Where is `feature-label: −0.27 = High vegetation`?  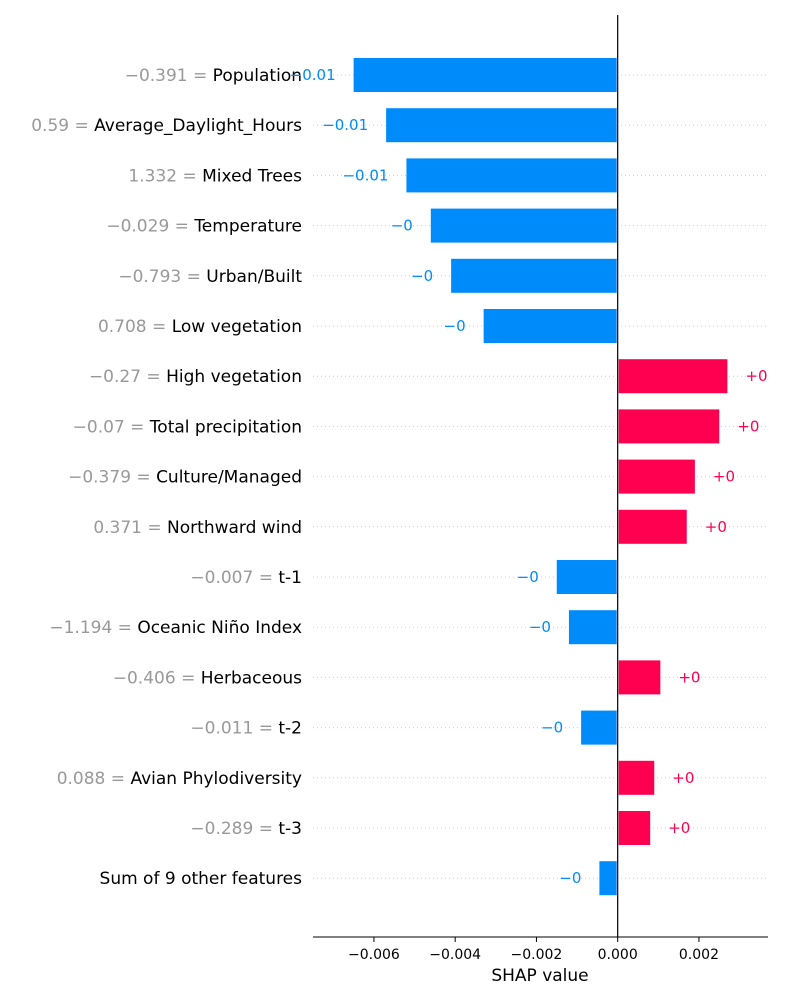
feature-label: −0.27 = High vegetation is located at coordinates (195, 377).